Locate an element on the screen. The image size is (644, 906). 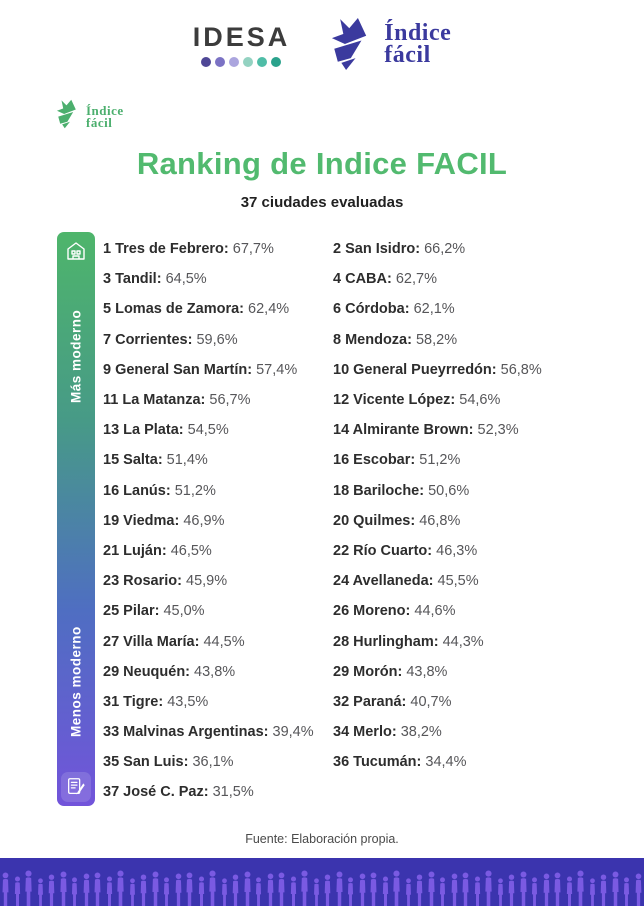
ranking-item-value: 50,6% is located at coordinates (449, 490).